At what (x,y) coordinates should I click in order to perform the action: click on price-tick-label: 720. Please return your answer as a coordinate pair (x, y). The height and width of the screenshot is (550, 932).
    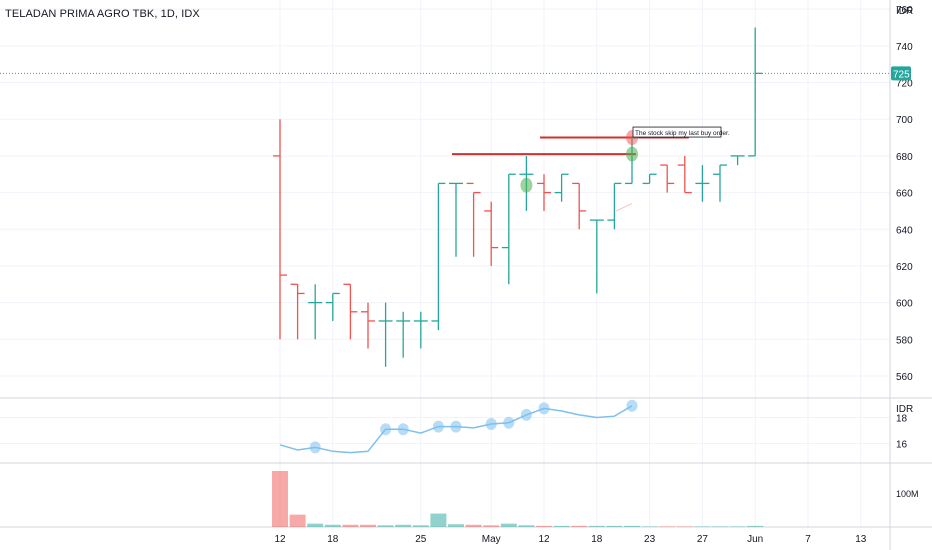
    Looking at the image, I should click on (904, 84).